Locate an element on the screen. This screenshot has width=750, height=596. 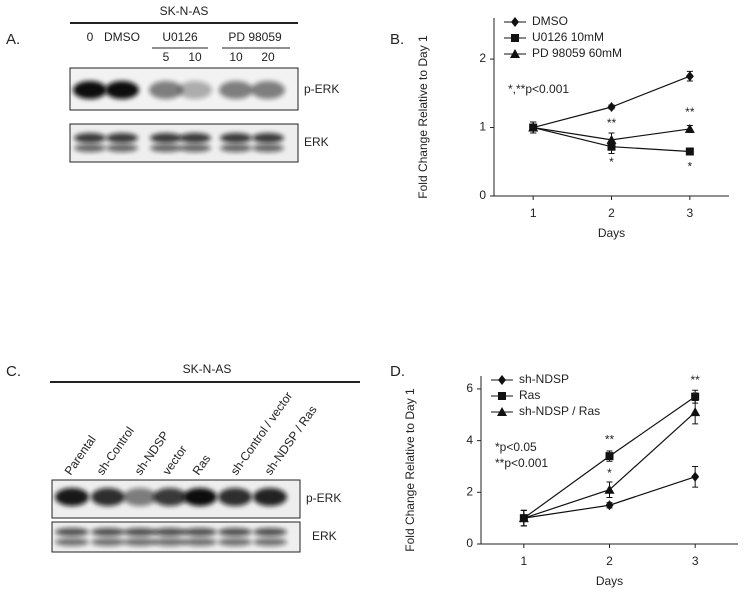
lane-label: sh-Control / vector is located at coordinates (262, 433).